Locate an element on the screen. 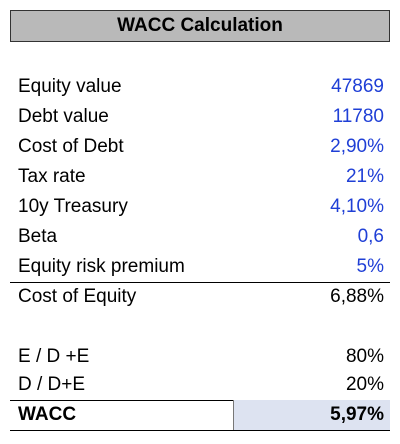 The width and height of the screenshot is (400, 444). wacc-label: WACC is located at coordinates (47, 414).